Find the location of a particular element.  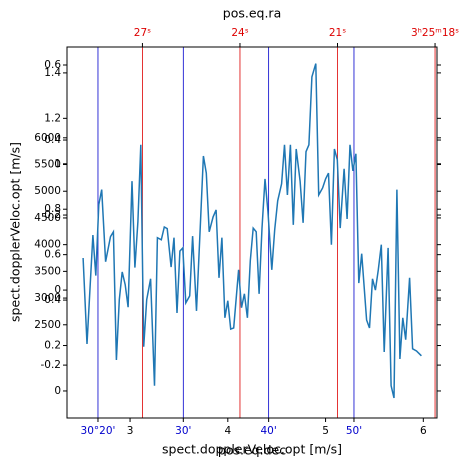

y-tick-label: -0.2 is located at coordinates (51, 365).